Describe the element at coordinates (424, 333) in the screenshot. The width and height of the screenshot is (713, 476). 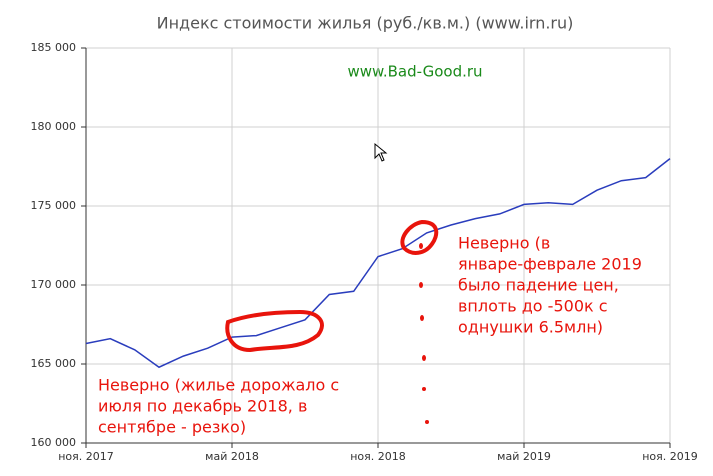
I see `annotation-dots` at that location.